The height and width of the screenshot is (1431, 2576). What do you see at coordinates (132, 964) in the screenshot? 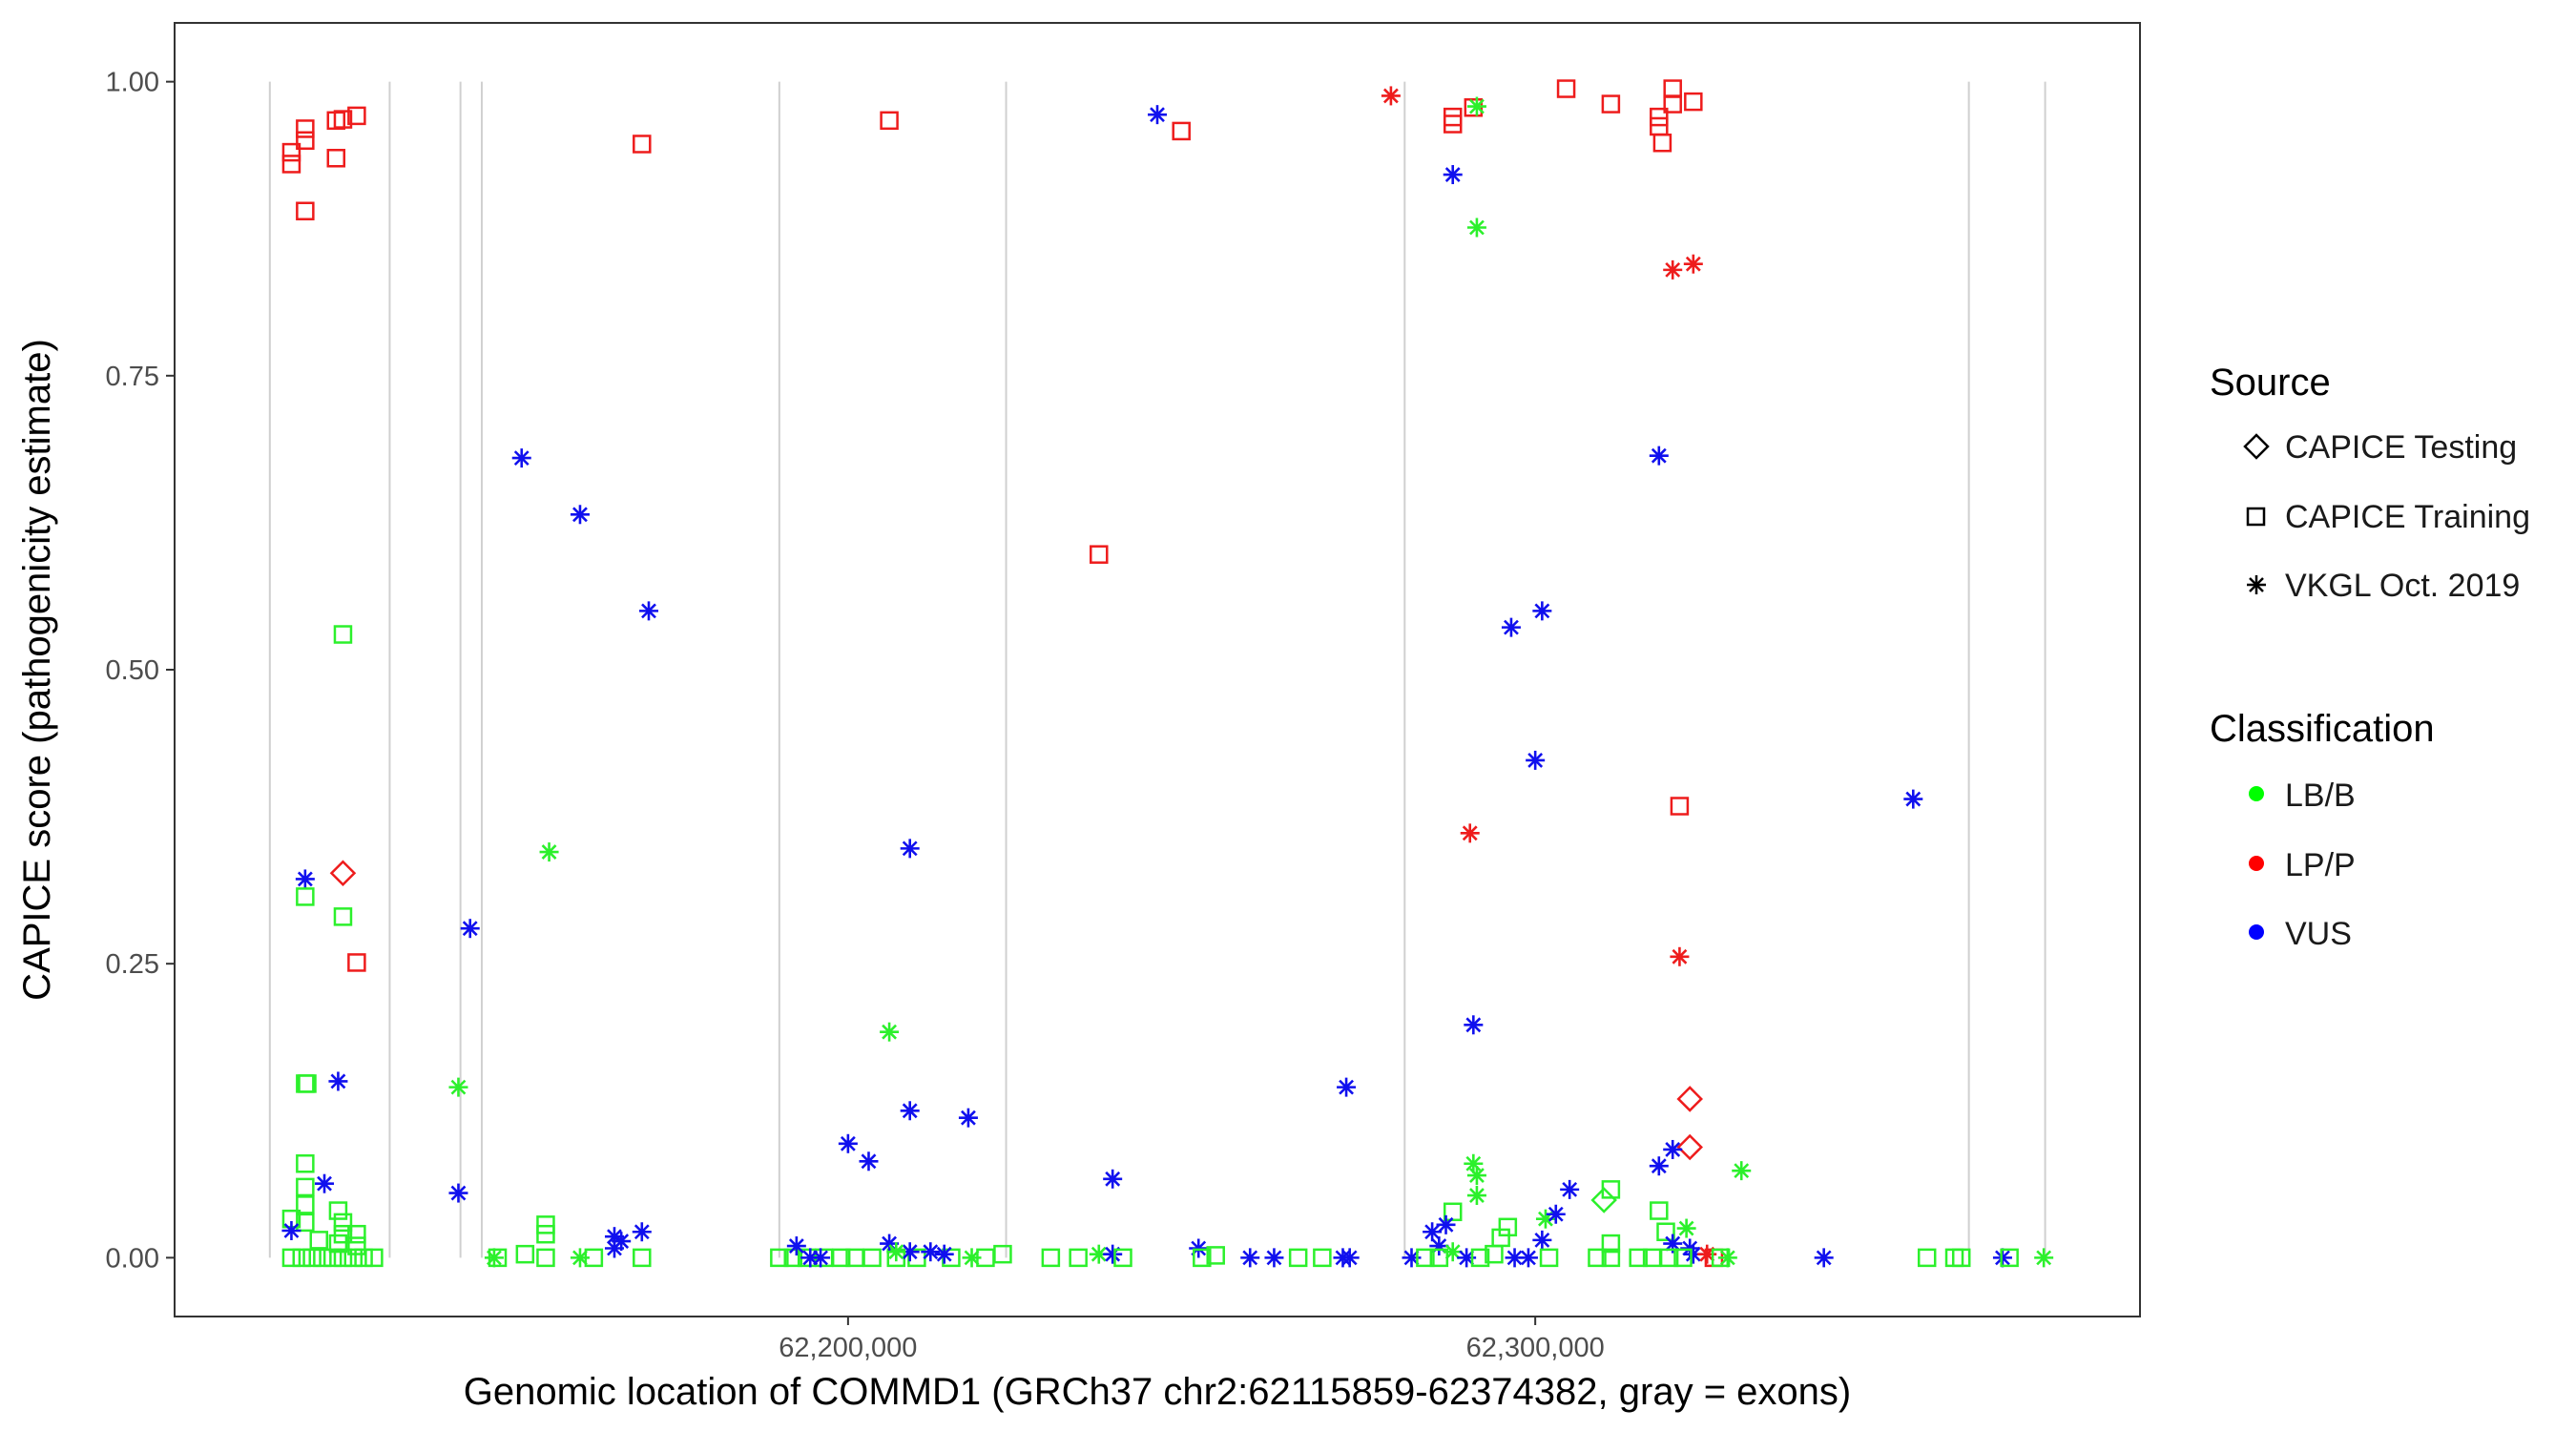
I see `y-tick-label: 0.25` at bounding box center [132, 964].